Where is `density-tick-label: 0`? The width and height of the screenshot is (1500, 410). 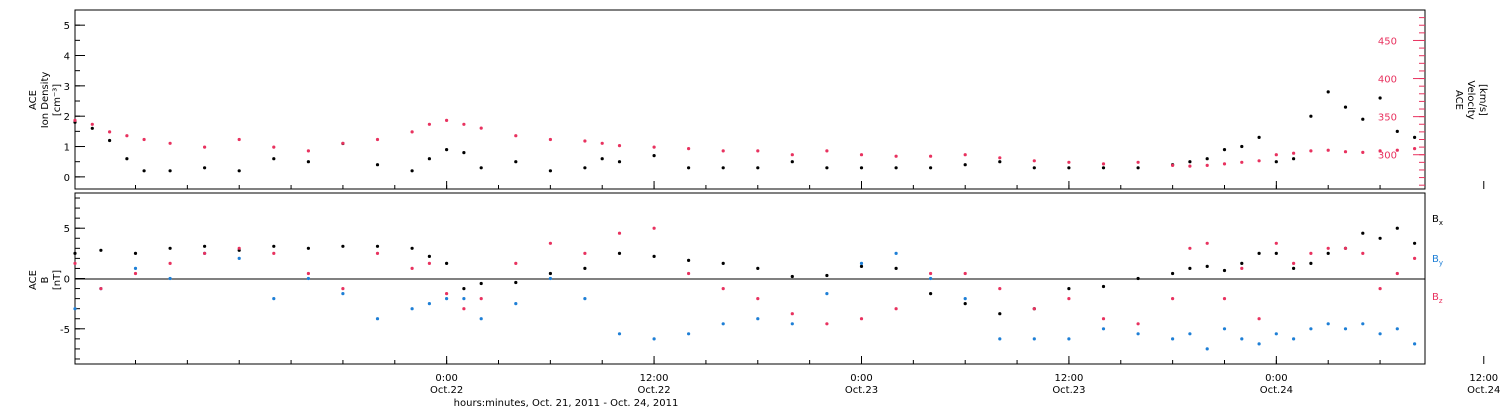 density-tick-label: 0 is located at coordinates (67, 178).